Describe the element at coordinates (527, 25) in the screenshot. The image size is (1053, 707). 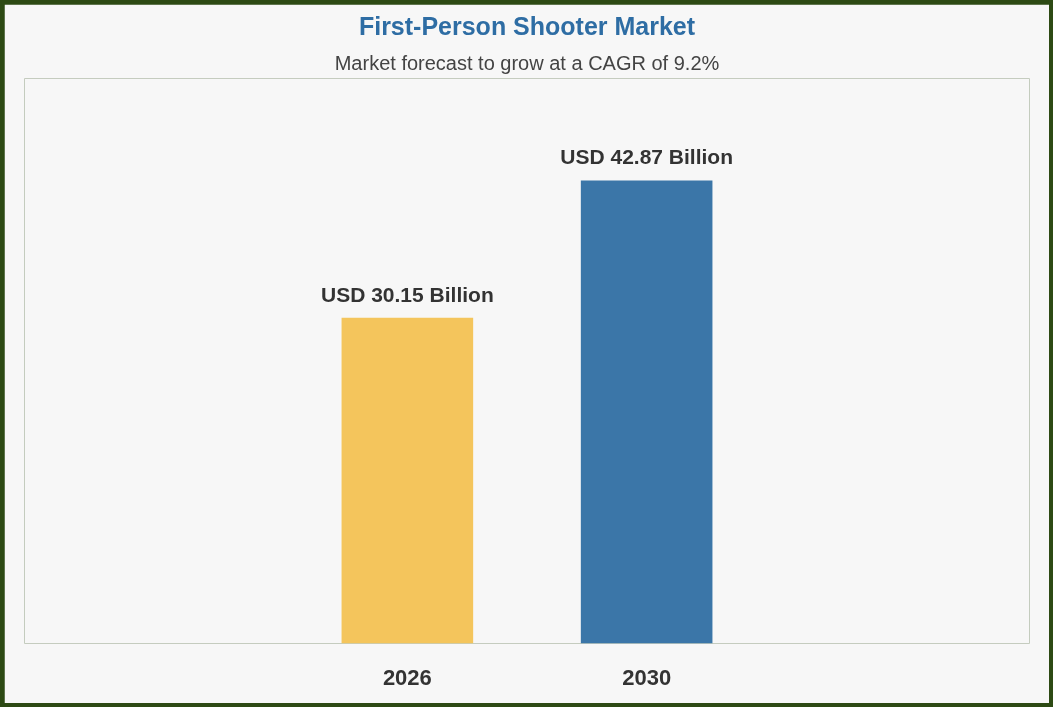
I see `chart-title: First-Person Shooter Market` at that location.